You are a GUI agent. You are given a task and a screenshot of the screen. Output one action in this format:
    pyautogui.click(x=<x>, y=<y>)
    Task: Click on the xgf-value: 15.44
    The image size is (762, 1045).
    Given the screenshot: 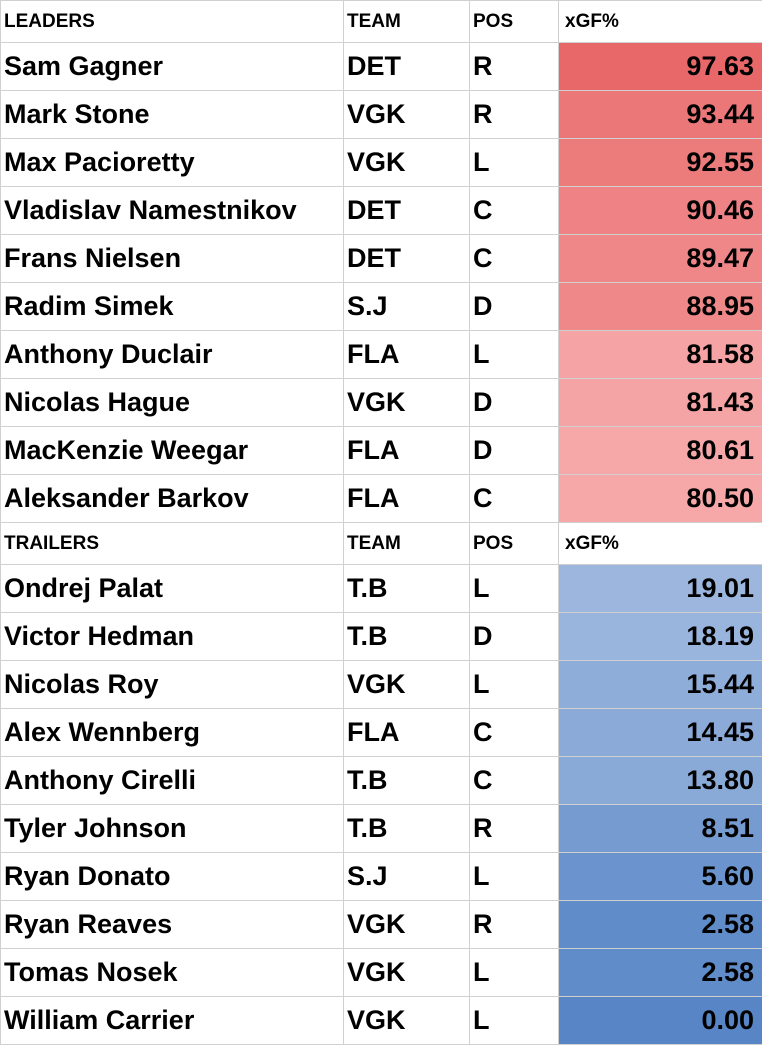 What is the action you would take?
    pyautogui.click(x=660, y=684)
    